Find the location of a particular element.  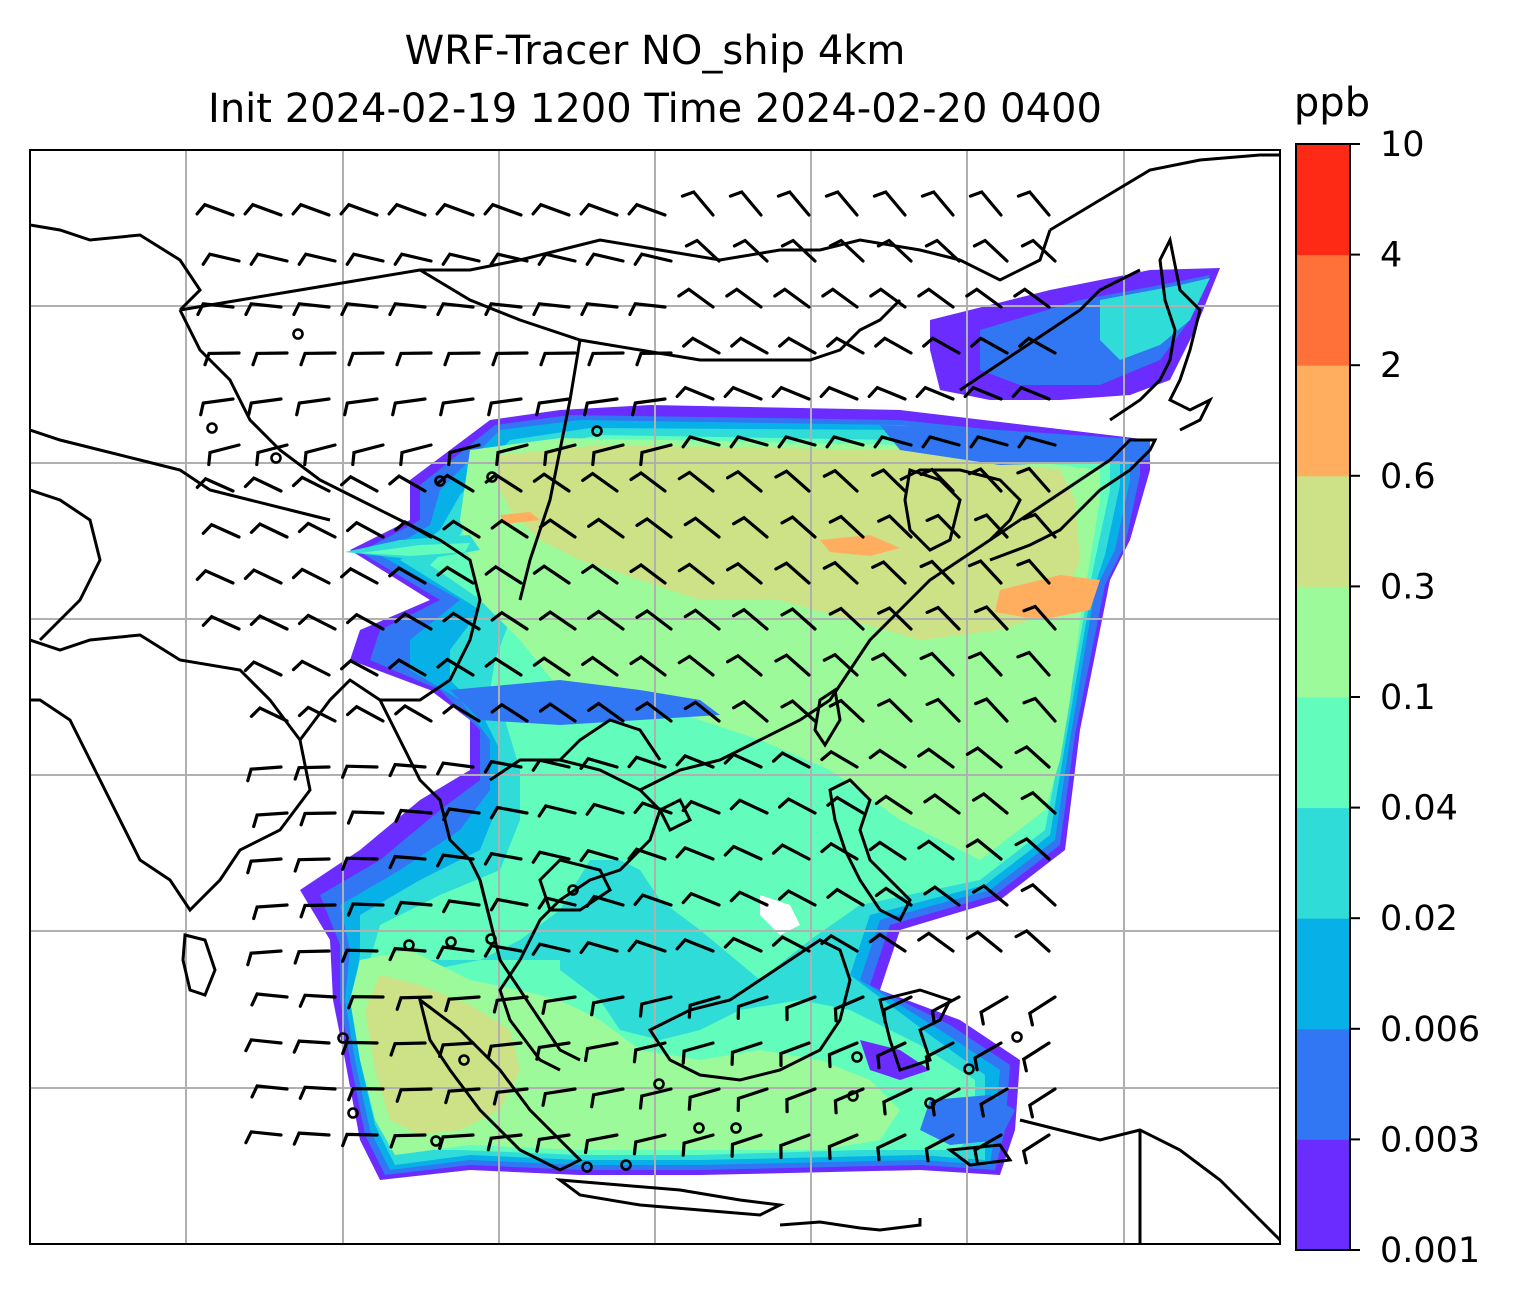

coast-japan-south is located at coordinates (1073, 500).